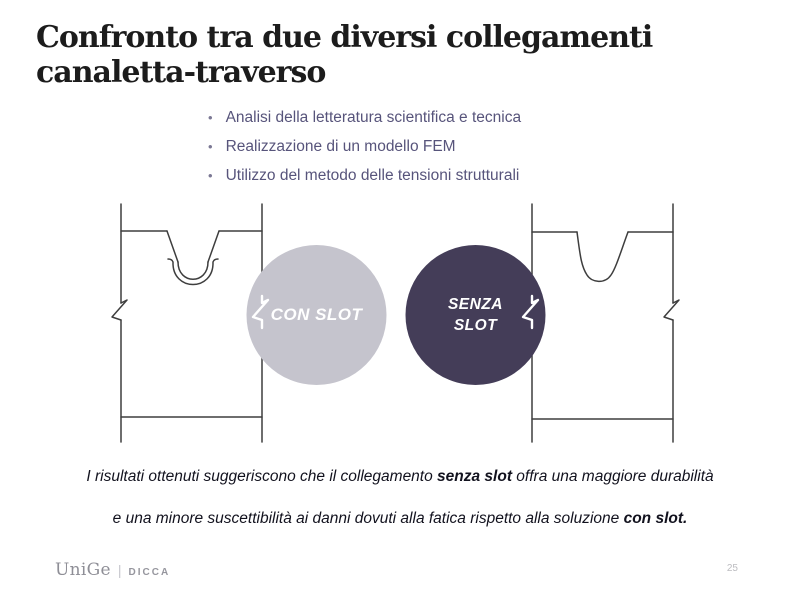 The width and height of the screenshot is (800, 600). Describe the element at coordinates (340, 146) in the screenshot. I see `bullet-text: Realizzazione di un modello FEM` at that location.